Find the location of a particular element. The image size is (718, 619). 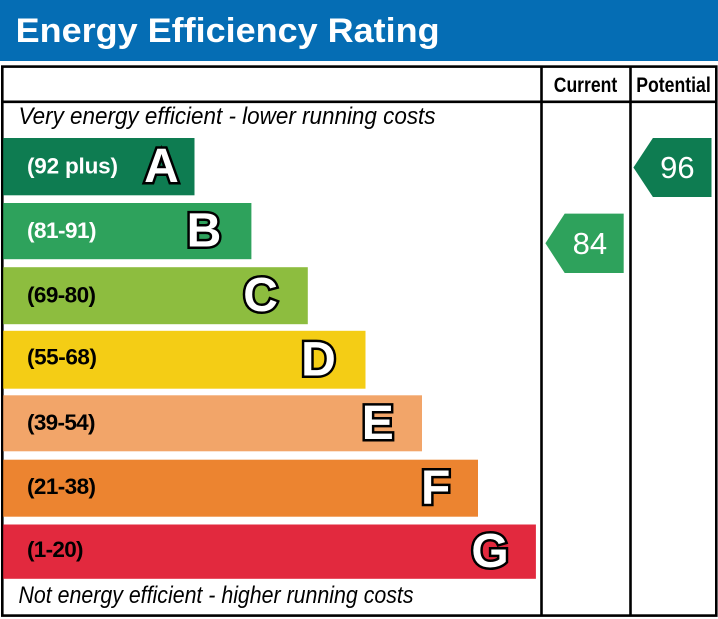

svg-text: (55-68) is located at coordinates (62, 357).